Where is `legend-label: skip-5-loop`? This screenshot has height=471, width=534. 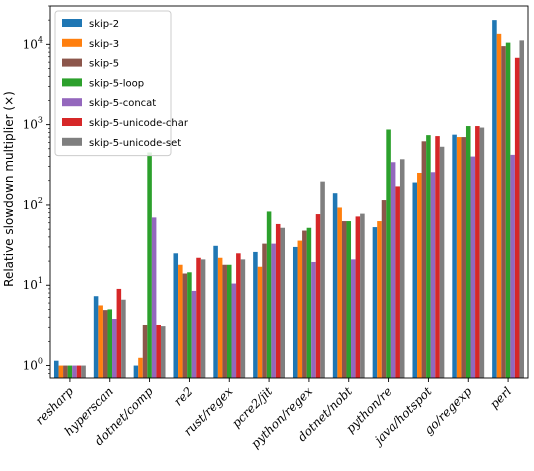 legend-label: skip-5-loop is located at coordinates (116, 83).